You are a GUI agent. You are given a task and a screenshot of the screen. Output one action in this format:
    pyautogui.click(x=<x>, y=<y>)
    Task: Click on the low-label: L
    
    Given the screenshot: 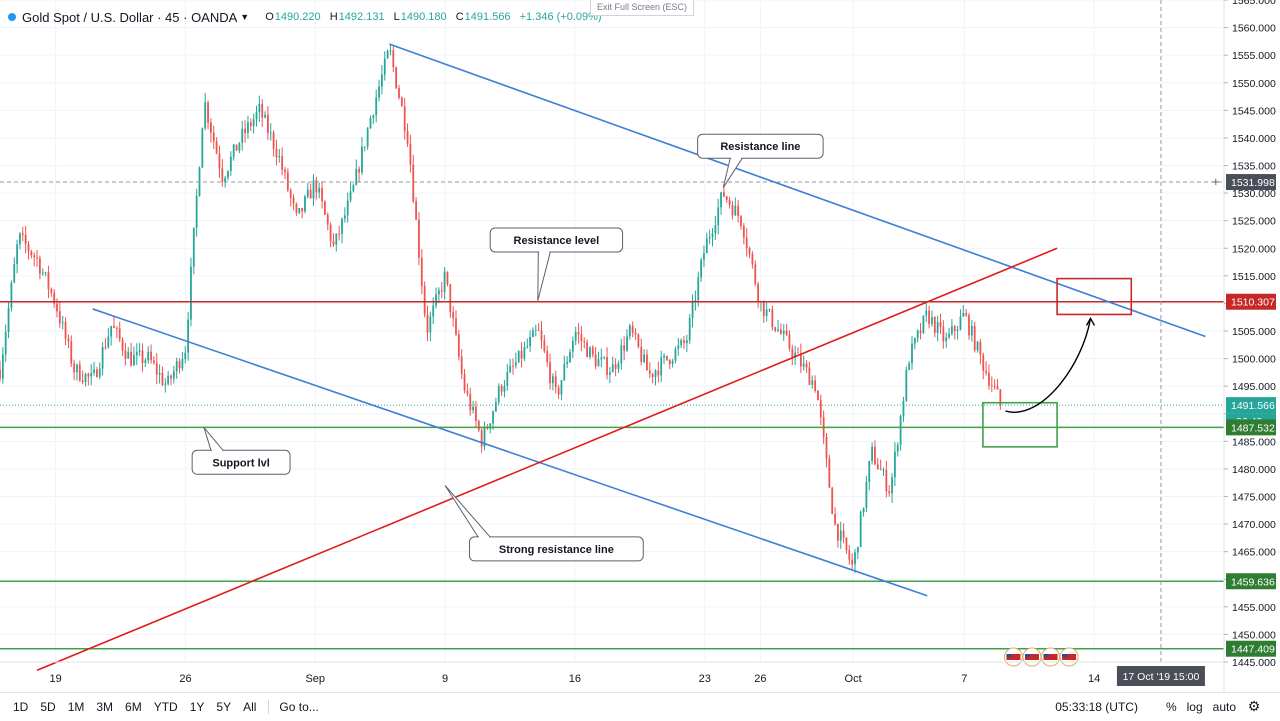 What is the action you would take?
    pyautogui.click(x=396, y=17)
    